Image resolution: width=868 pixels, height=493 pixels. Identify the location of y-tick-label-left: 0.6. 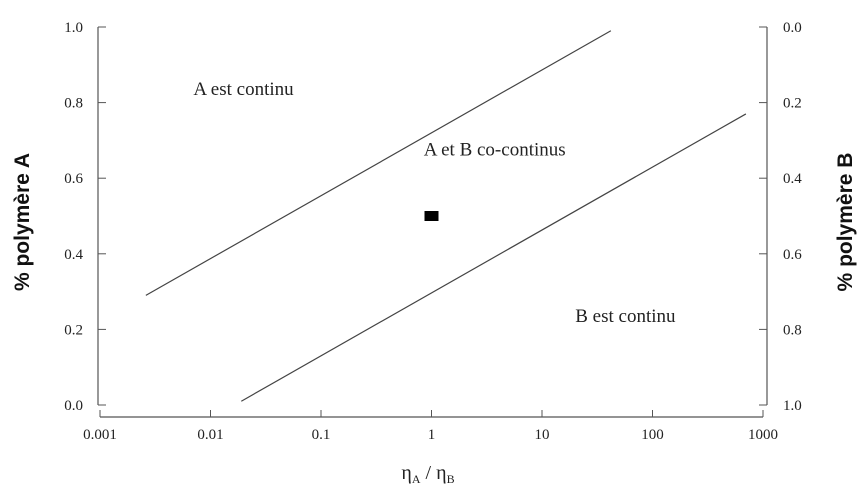
(73, 179).